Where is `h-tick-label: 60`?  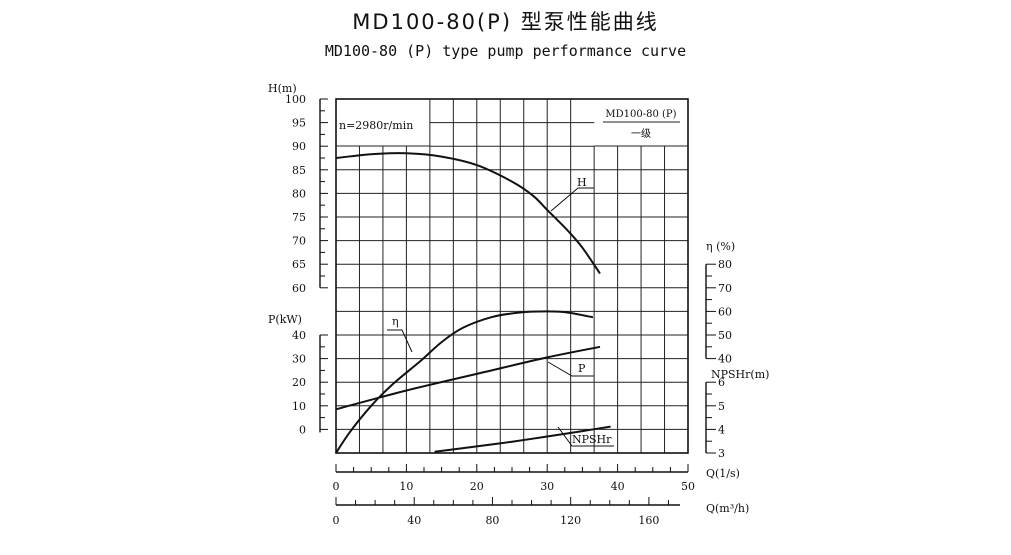
h-tick-label: 60 is located at coordinates (299, 288).